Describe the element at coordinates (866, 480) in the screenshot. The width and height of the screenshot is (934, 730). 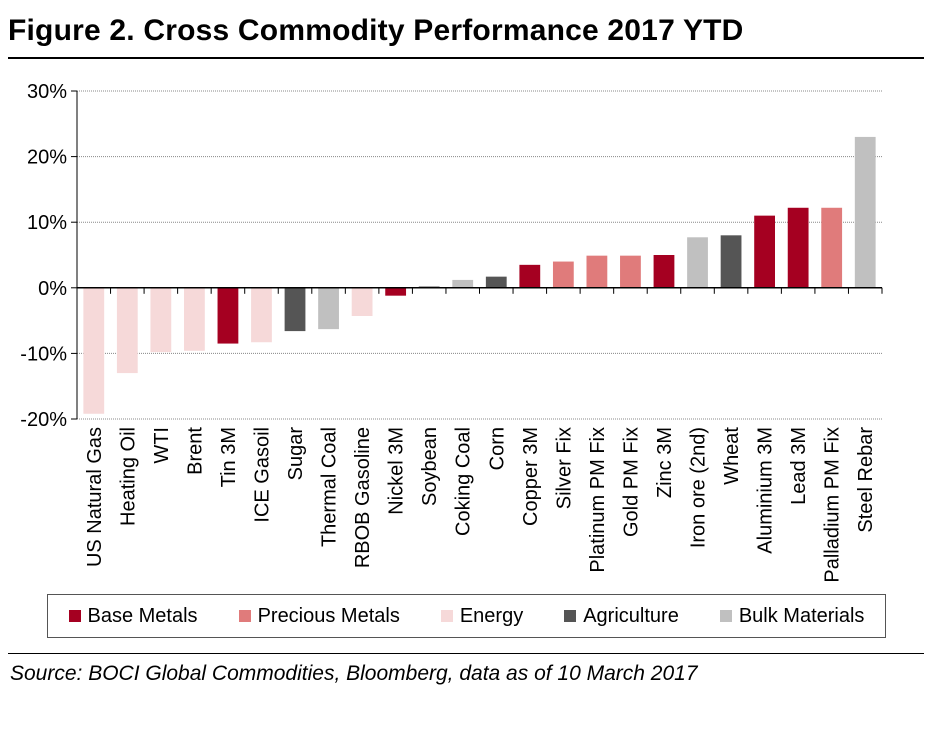
I see `category-label: Steel Rebar` at that location.